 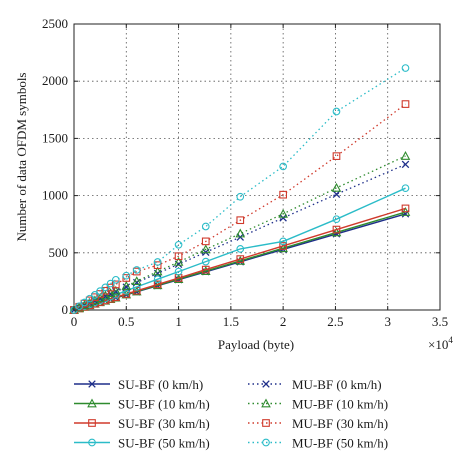 What do you see at coordinates (178, 321) in the screenshot?
I see `x-tick-label: 1` at bounding box center [178, 321].